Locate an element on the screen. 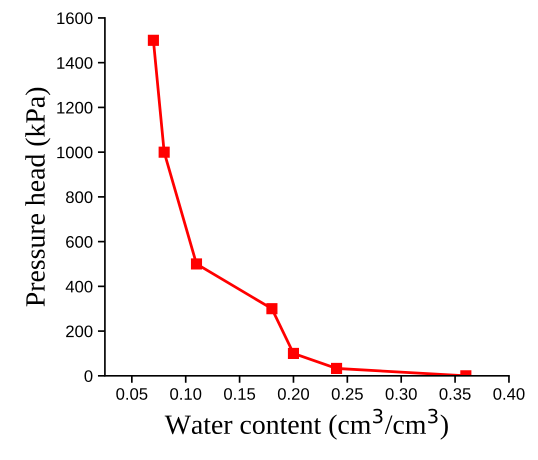 The width and height of the screenshot is (538, 460). y-tick-label: 600 is located at coordinates (79, 242).